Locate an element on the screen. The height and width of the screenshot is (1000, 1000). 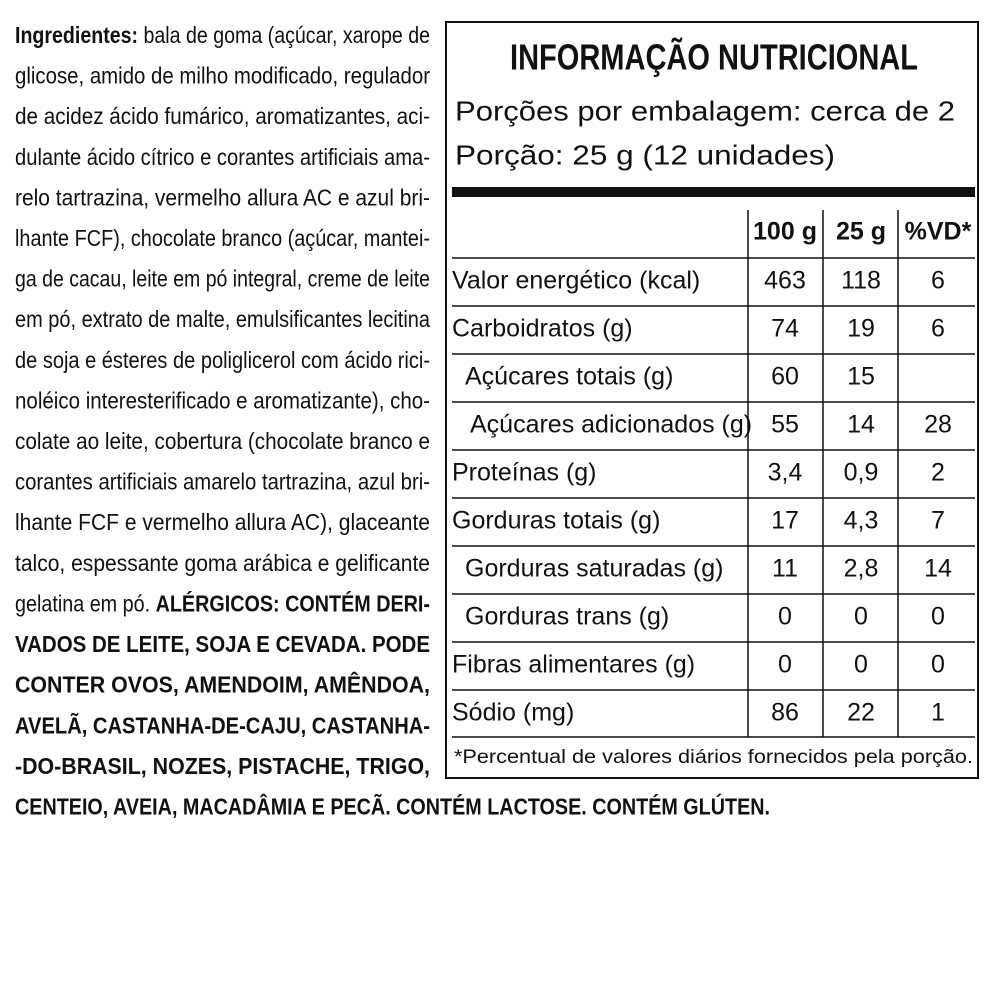
allergen-line: VADOS DE LEITE, SOJA E CEVADA. PODE is located at coordinates (222, 644).